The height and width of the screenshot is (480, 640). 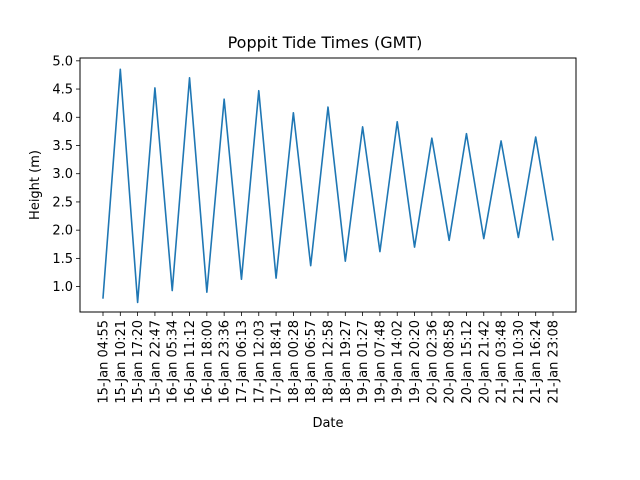 I want to click on y-tick-label: 1.0, so click(x=62, y=287).